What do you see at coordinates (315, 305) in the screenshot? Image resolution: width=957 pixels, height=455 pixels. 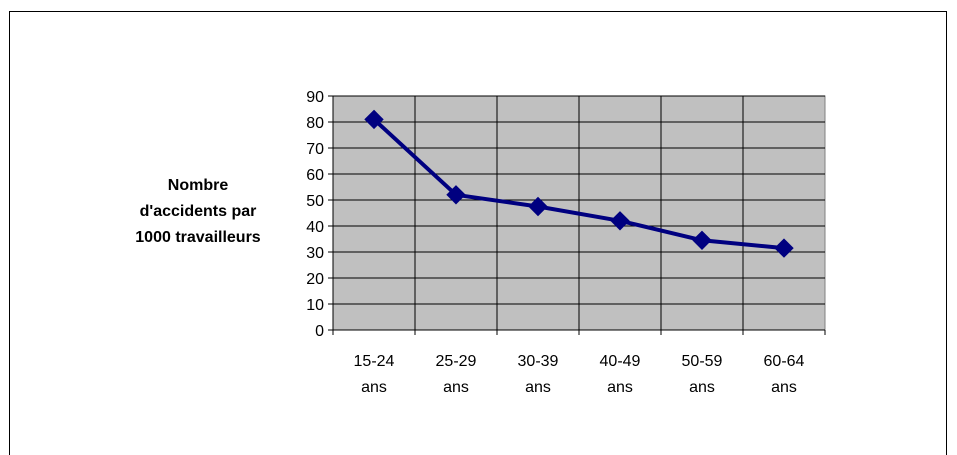 I see `y-tick-label: 10` at bounding box center [315, 305].